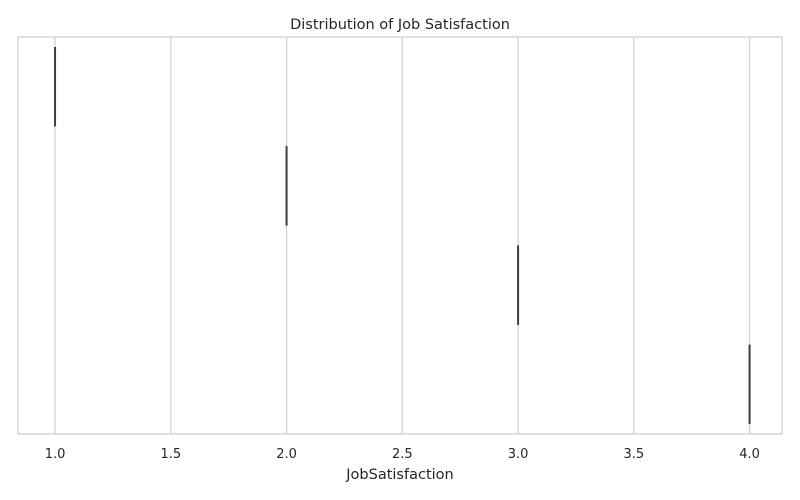 Image resolution: width=800 pixels, height=500 pixels. I want to click on x-axis-label: JobSatisfaction, so click(399, 475).